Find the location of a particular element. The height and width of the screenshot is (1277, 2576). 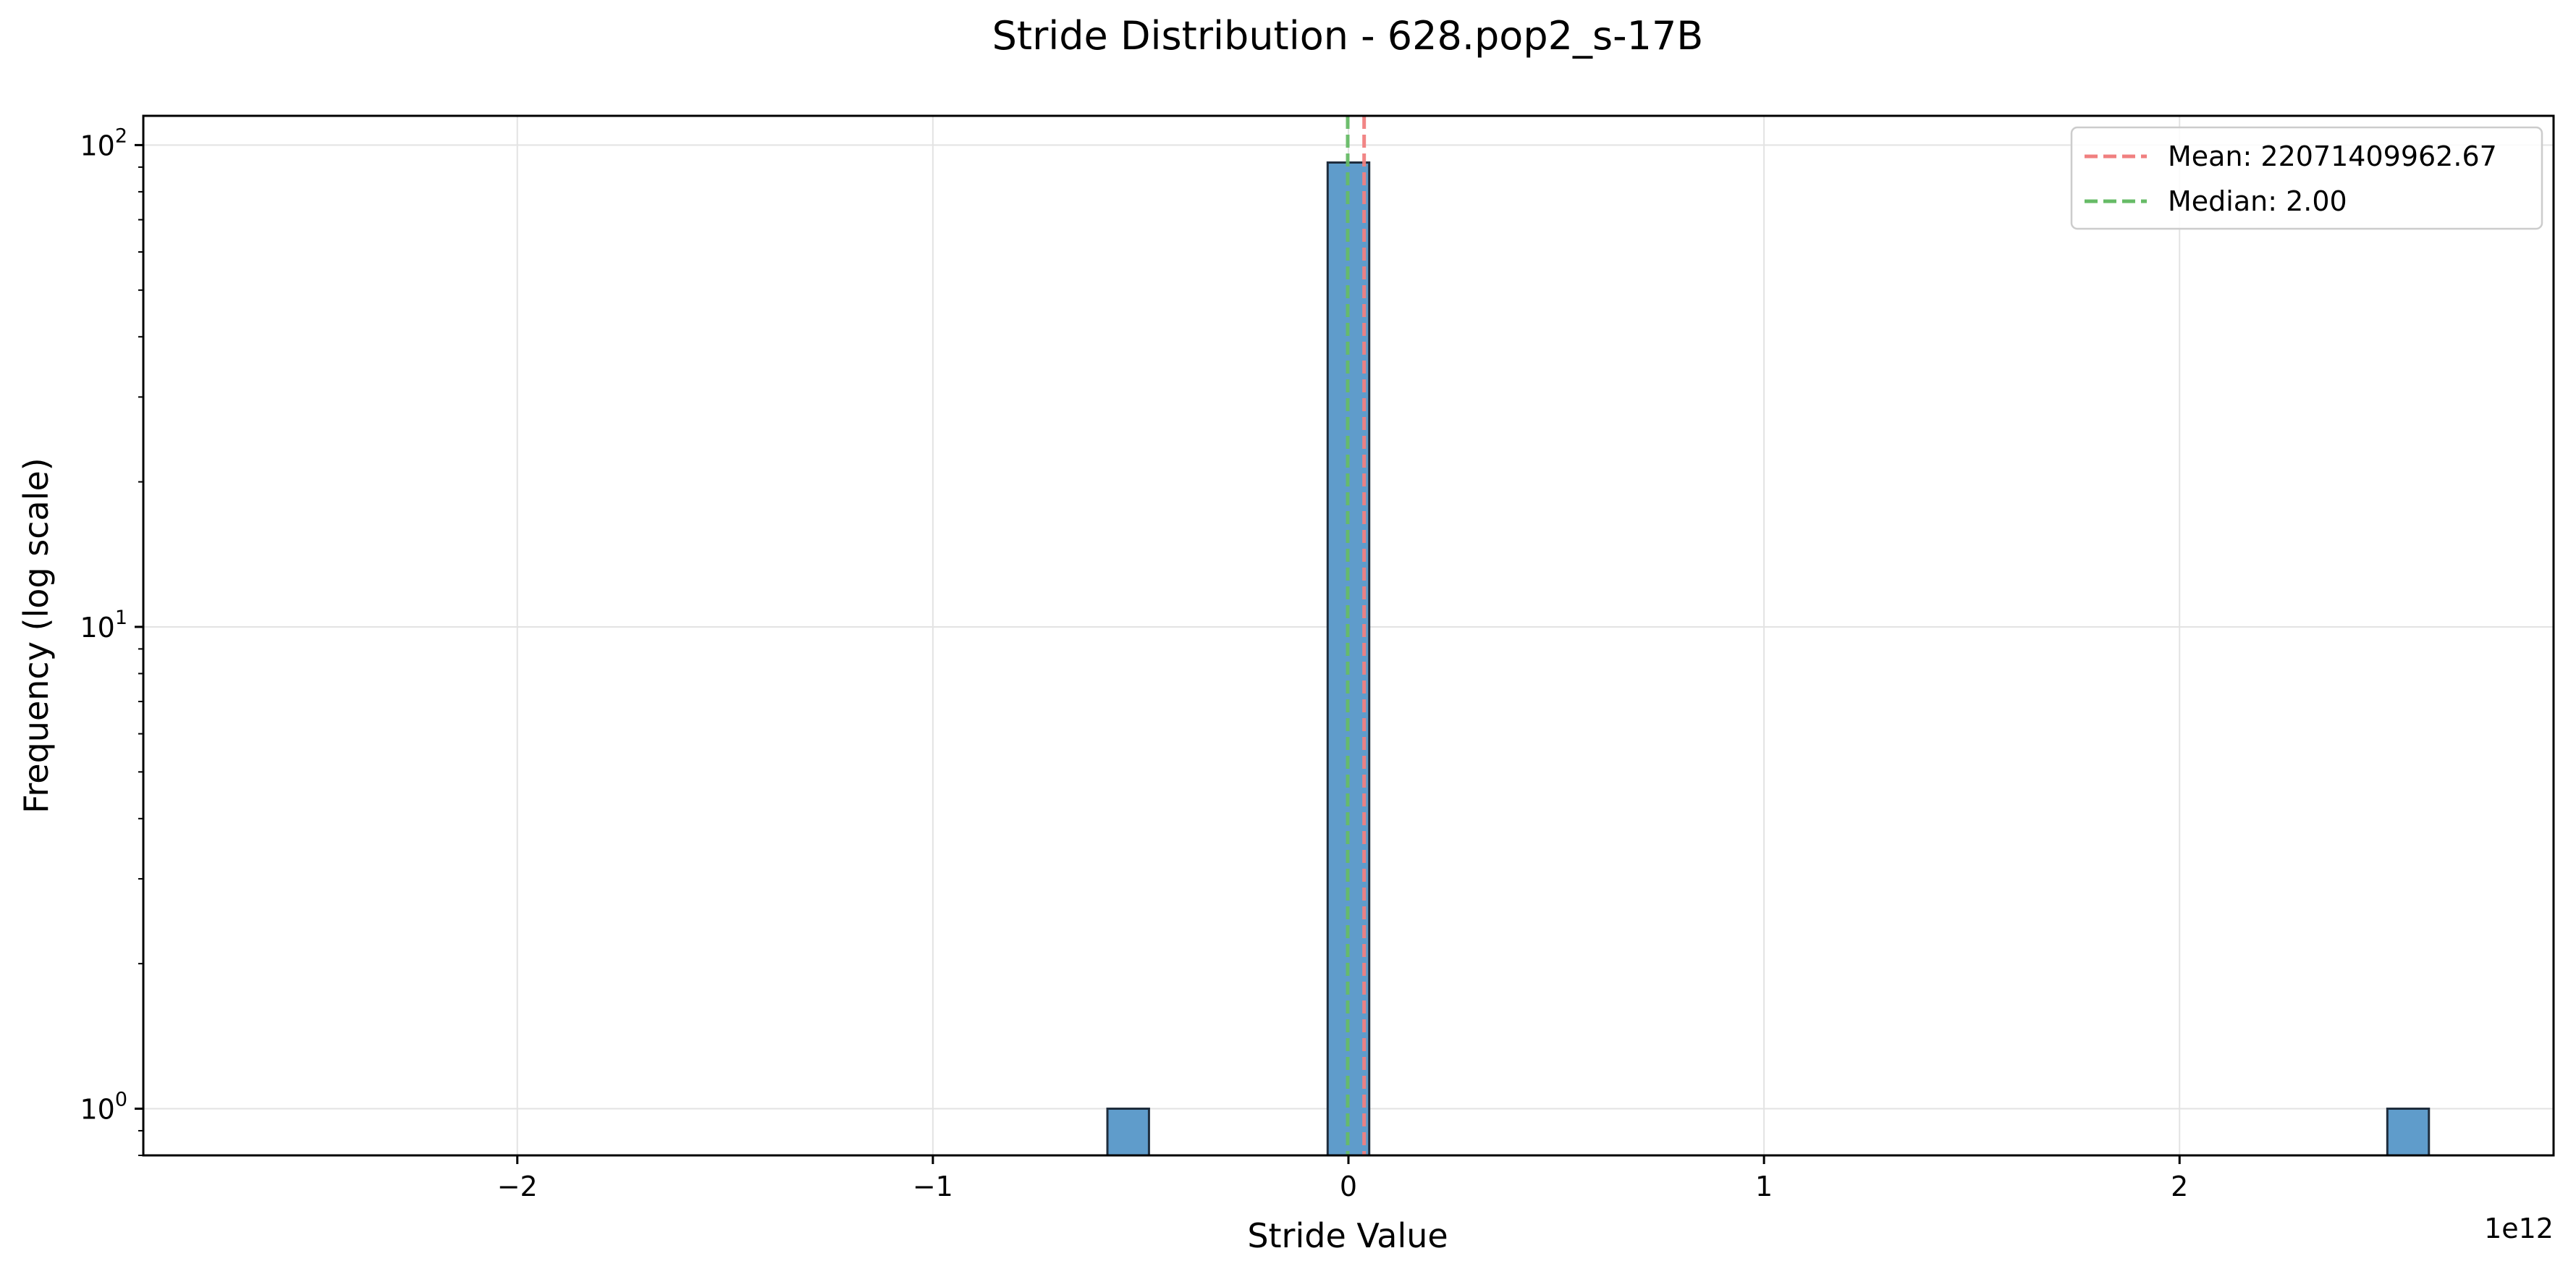

legend: Mean: 22071409962.67 Median: 2.00 is located at coordinates (2306, 178).